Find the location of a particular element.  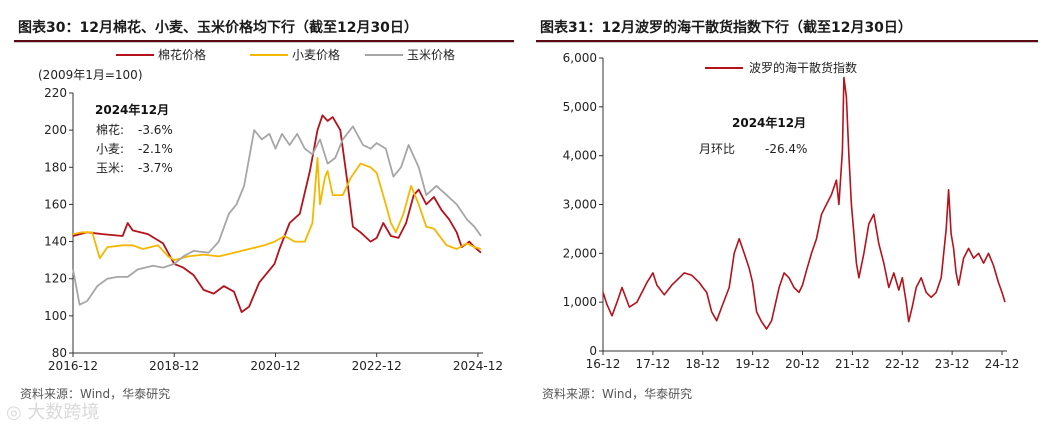

legend-label: 波罗的海干散货指数 is located at coordinates (803, 67).